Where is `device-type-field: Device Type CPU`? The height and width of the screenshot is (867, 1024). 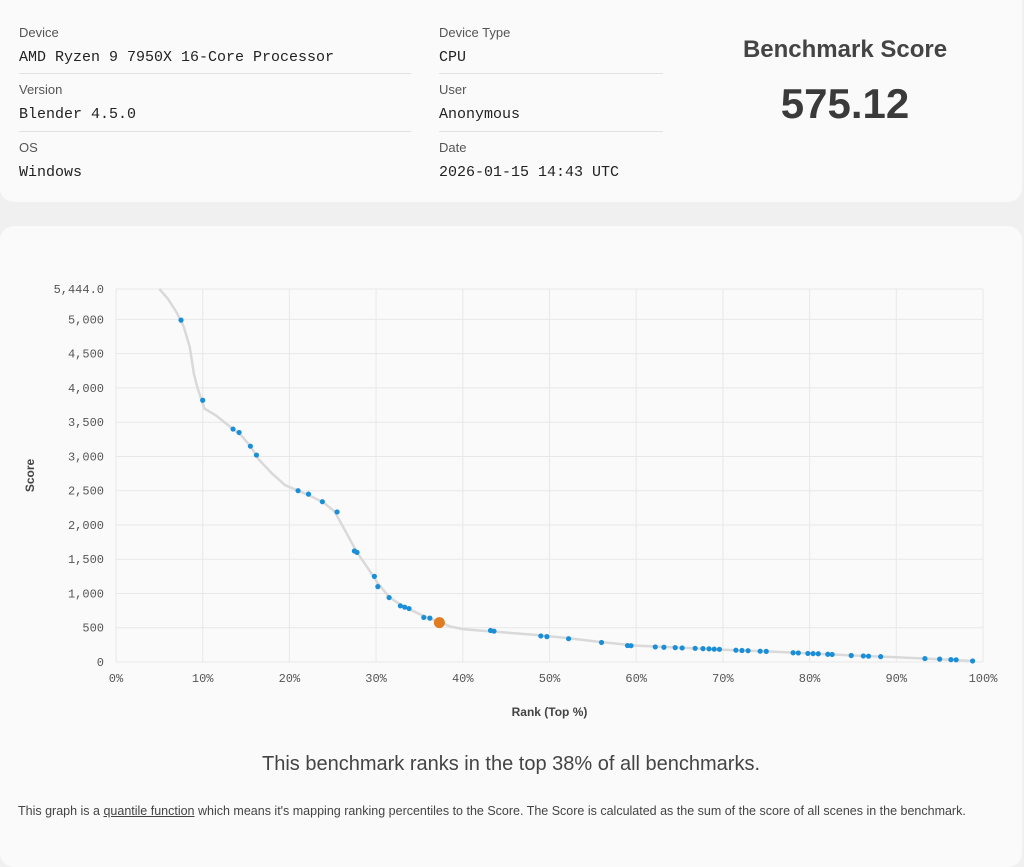
device-type-field: Device Type CPU is located at coordinates (474, 45).